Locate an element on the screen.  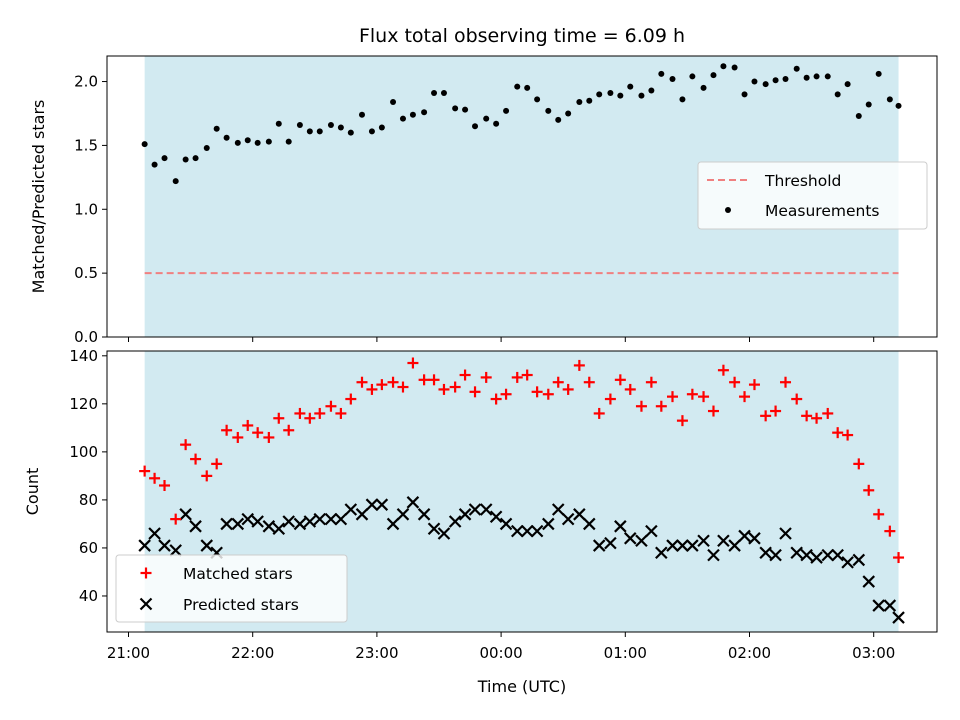
y-tick-label: 100 is located at coordinates (83, 452).